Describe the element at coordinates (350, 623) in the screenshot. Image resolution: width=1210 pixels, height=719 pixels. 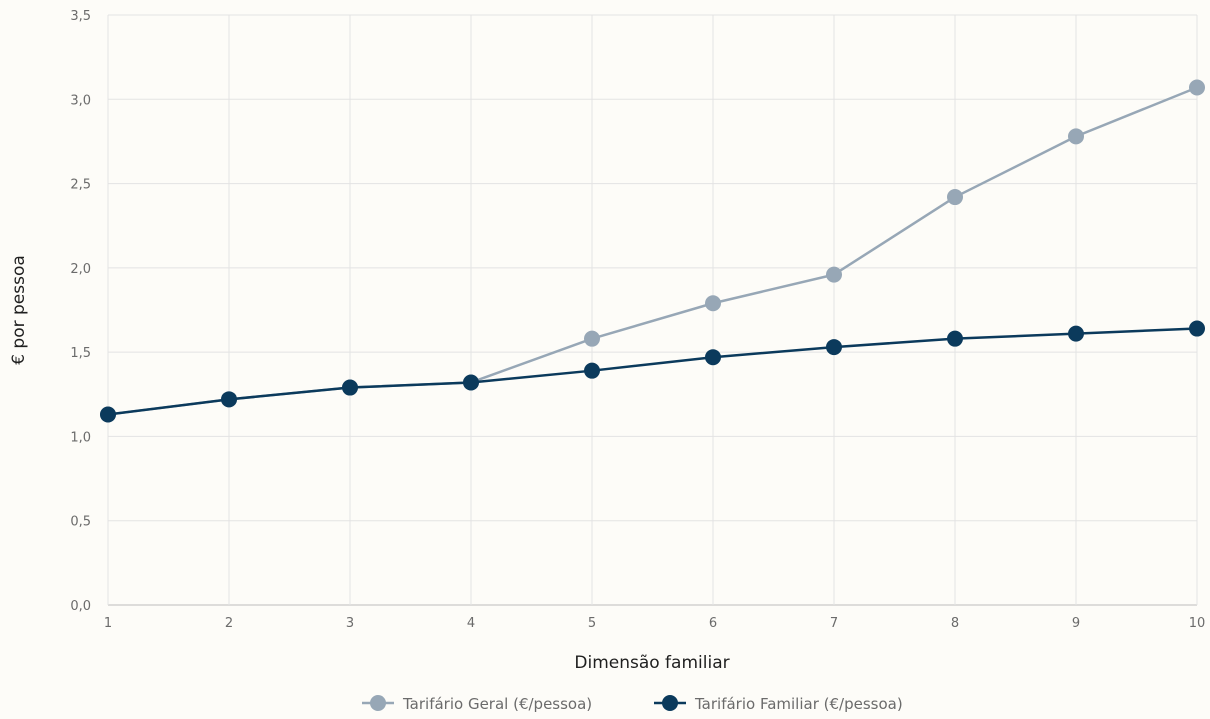
I see `x-tick-label: 3` at that location.